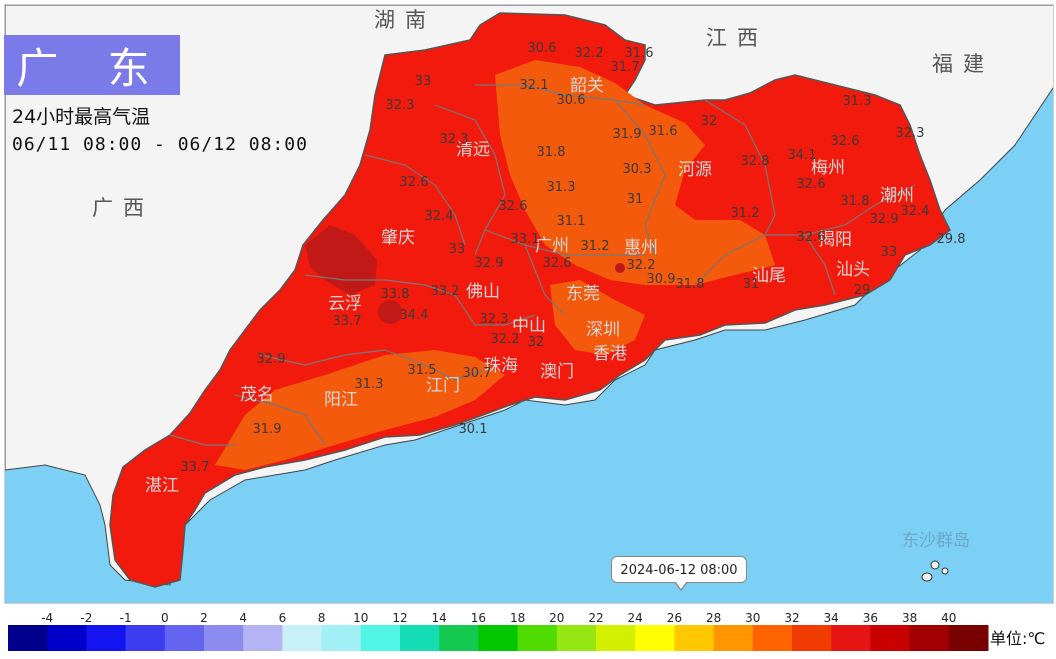  I want to click on legend-tick: 6, so click(283, 618).